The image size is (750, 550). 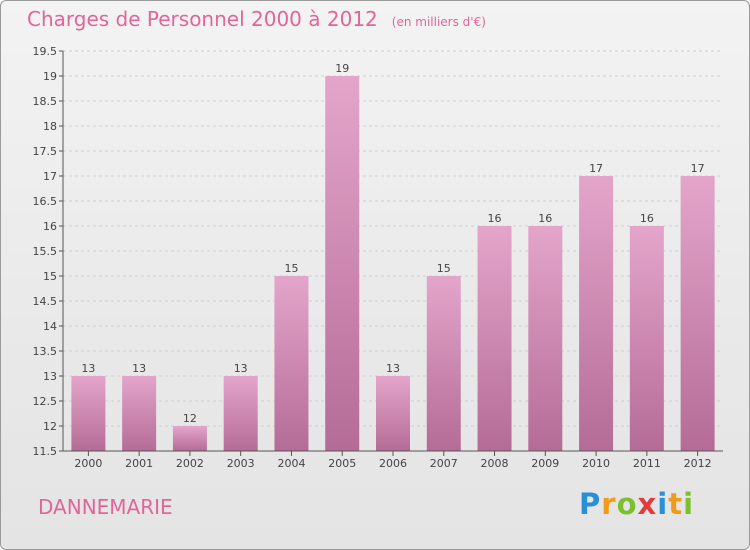 I want to click on bar-2010, so click(x=596, y=313).